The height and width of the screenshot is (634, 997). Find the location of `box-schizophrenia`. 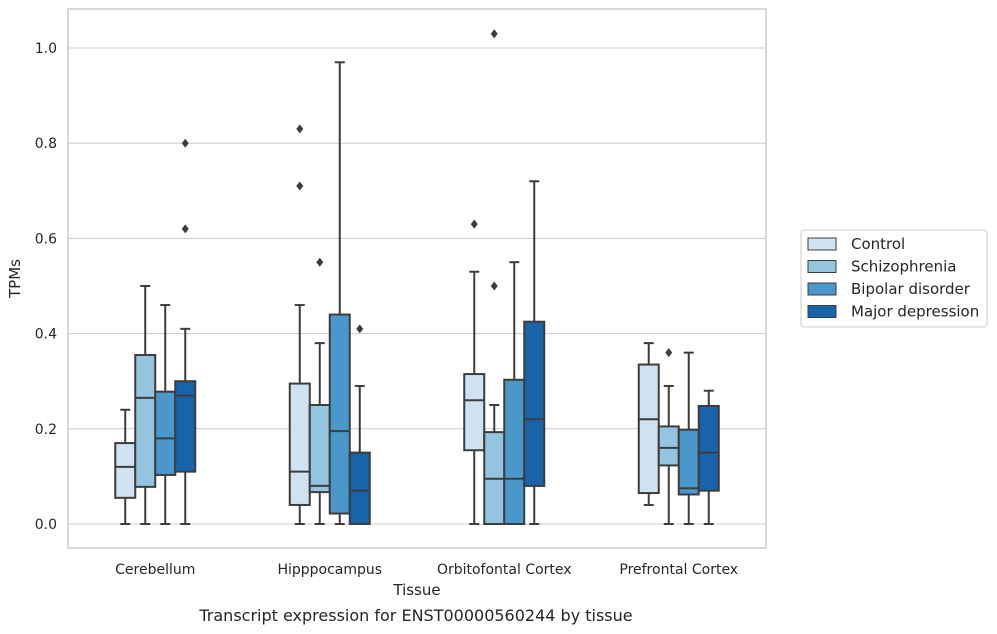

box-schizophrenia is located at coordinates (668, 436).